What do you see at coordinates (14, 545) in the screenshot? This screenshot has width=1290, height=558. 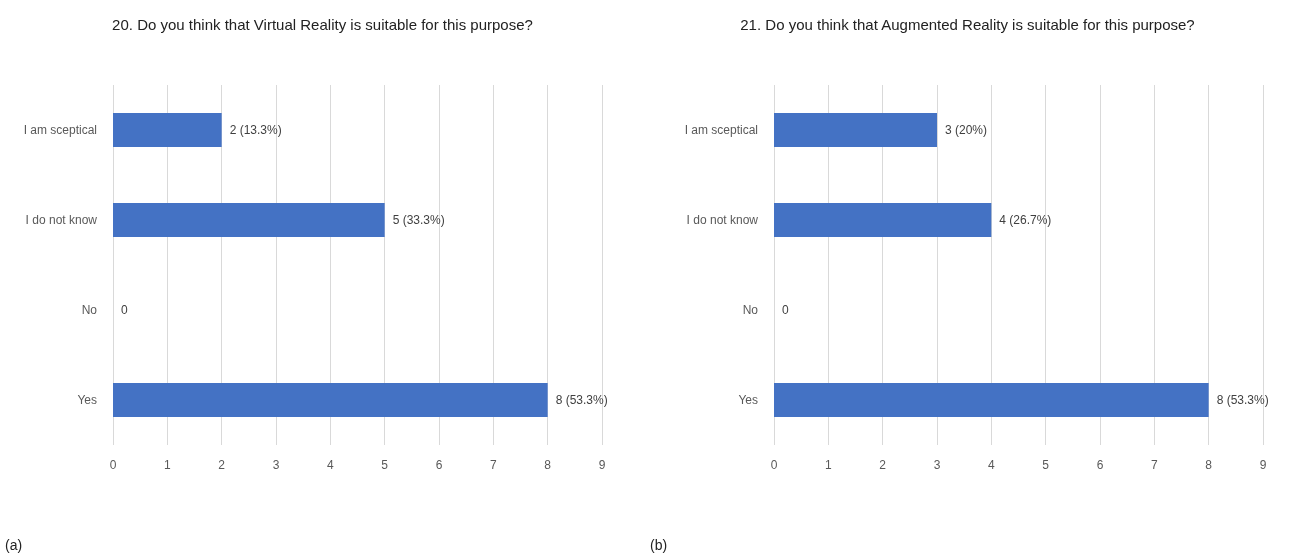 I see `text: (a)` at bounding box center [14, 545].